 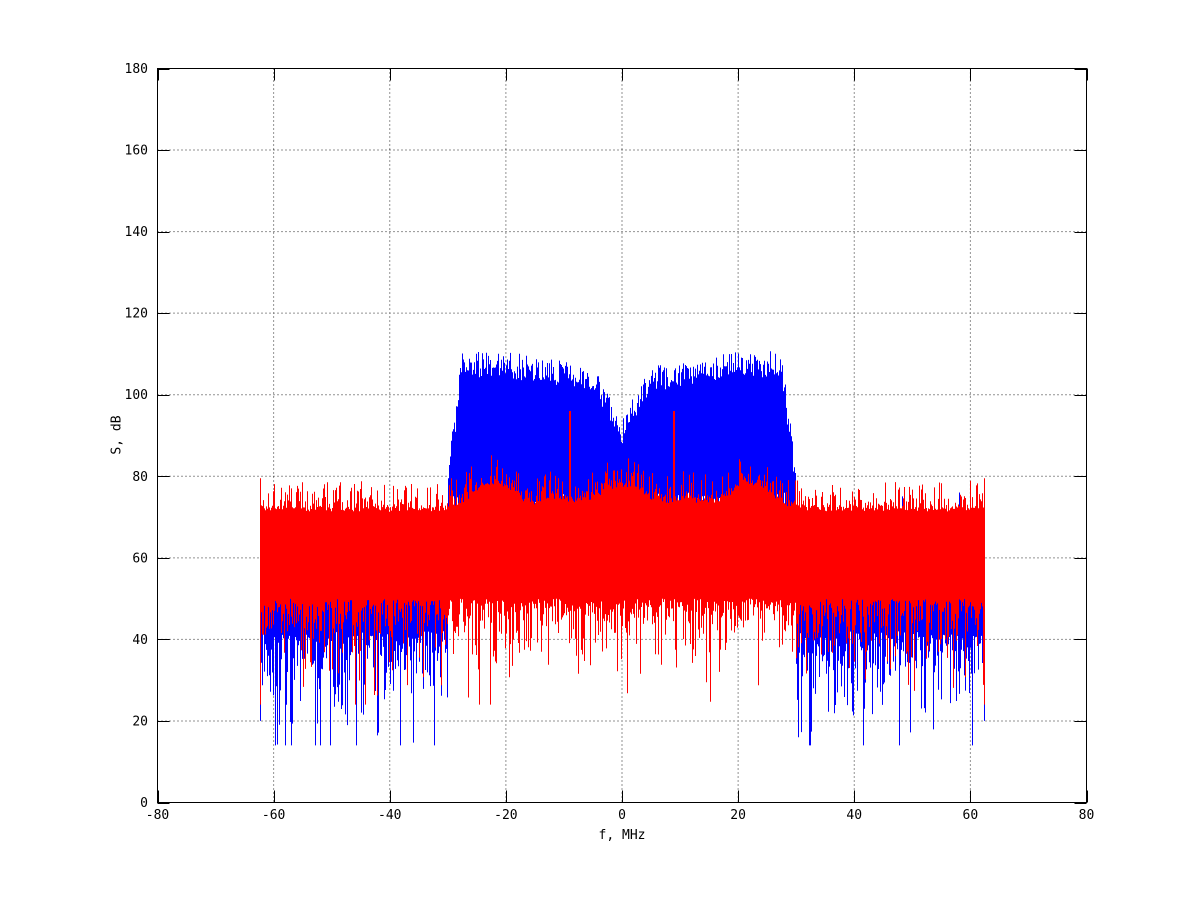 What do you see at coordinates (389, 815) in the screenshot?
I see `x-tick-label: -40` at bounding box center [389, 815].